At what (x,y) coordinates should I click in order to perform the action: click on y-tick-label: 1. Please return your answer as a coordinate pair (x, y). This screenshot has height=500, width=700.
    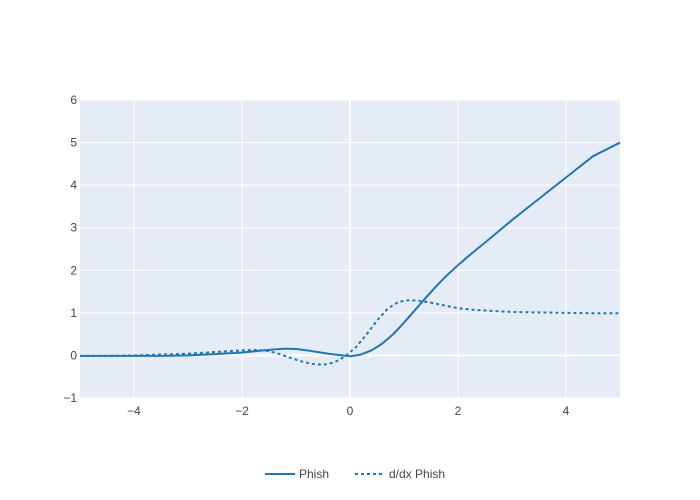
    Looking at the image, I should click on (73, 313).